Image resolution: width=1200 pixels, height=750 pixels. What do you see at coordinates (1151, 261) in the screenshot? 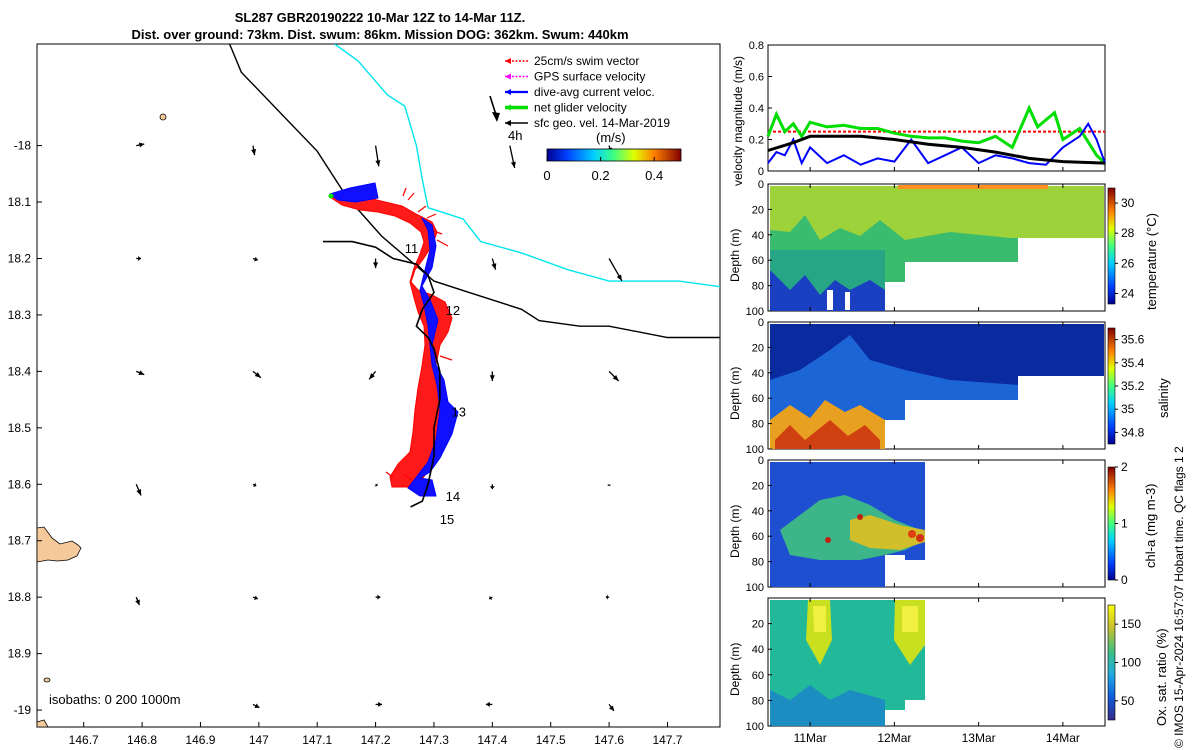
I see `temperature-clabel: temperature (°C)` at bounding box center [1151, 261].